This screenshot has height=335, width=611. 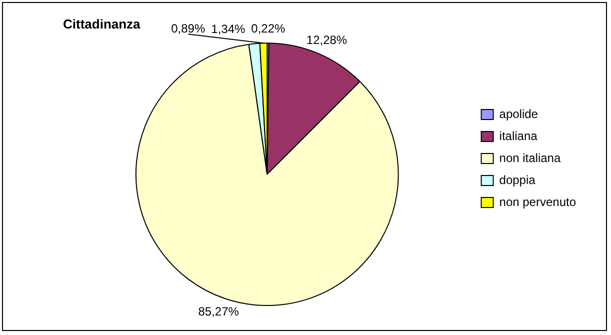 What do you see at coordinates (327, 39) in the screenshot?
I see `data-label: 12,28%` at bounding box center [327, 39].